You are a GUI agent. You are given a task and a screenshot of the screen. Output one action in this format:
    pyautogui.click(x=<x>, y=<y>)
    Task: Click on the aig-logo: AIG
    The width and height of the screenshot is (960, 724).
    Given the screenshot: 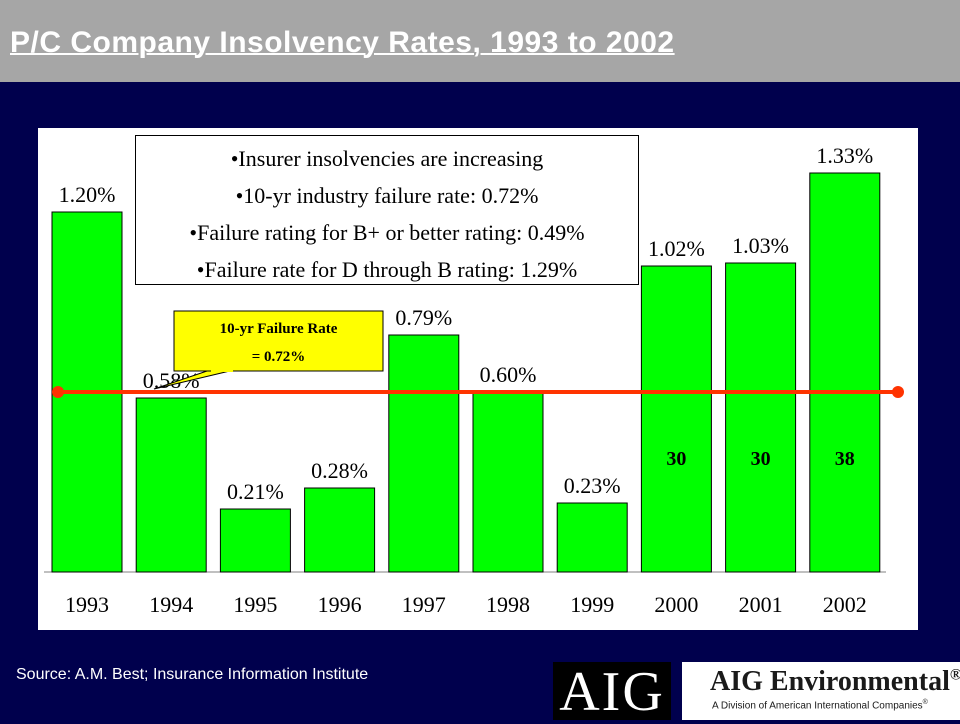 What is the action you would take?
    pyautogui.click(x=612, y=692)
    